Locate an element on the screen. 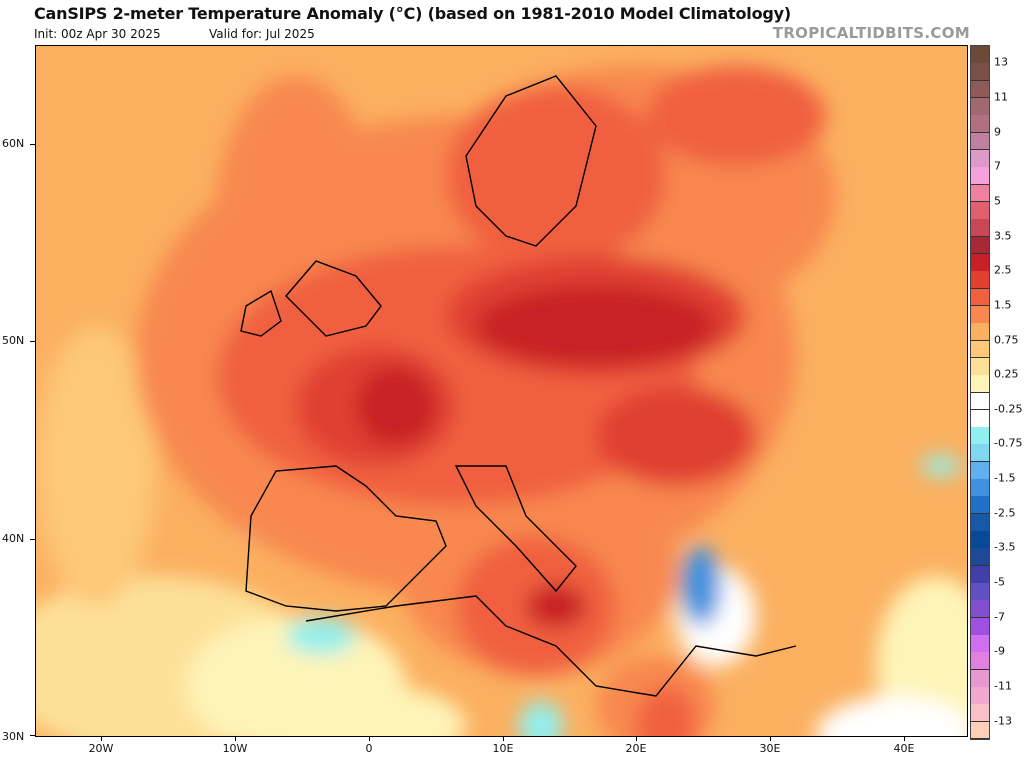  colorbar-label: -1.5 is located at coordinates (1005, 478).